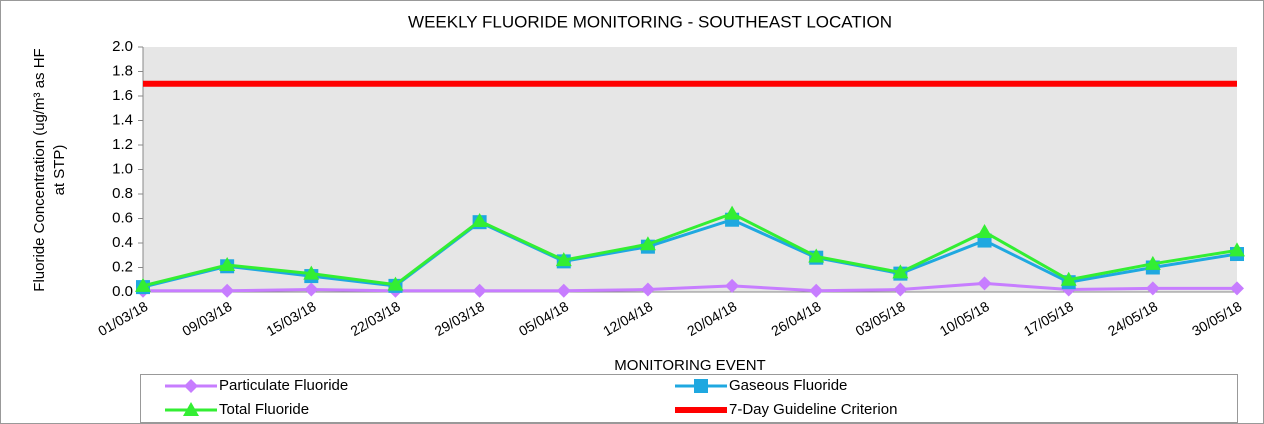  What do you see at coordinates (122, 119) in the screenshot?
I see `y-tick-label: 1.4` at bounding box center [122, 119].